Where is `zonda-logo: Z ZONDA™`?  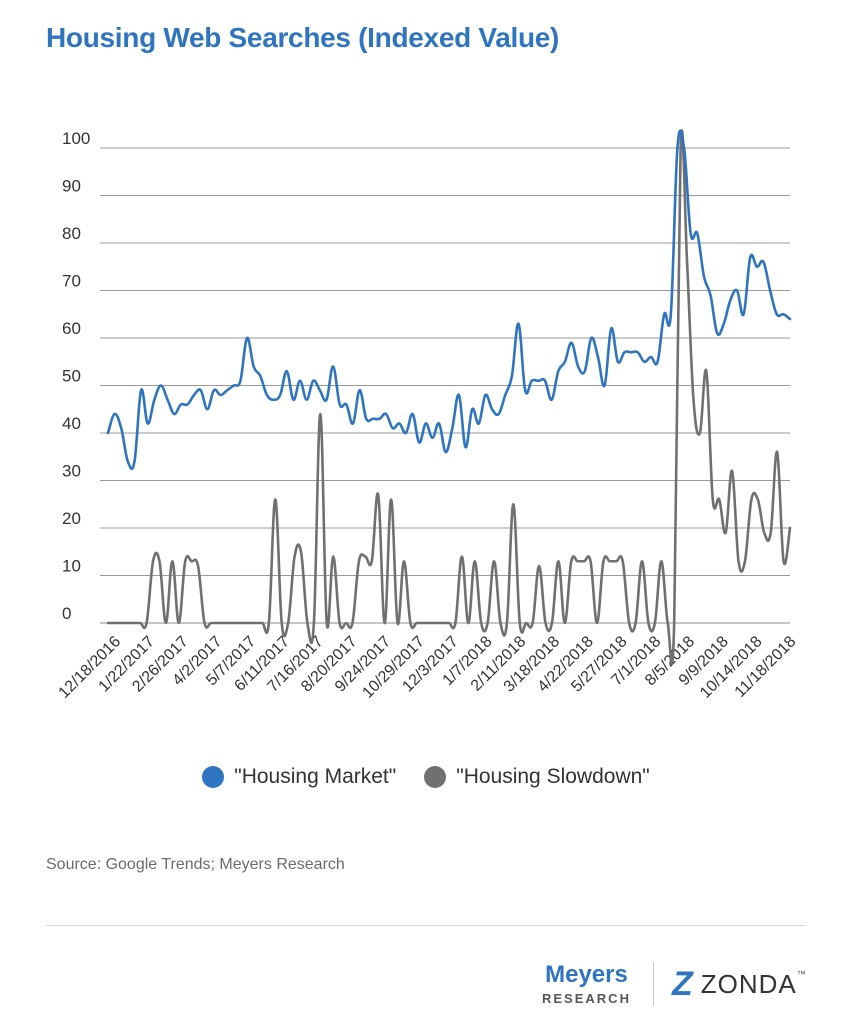
zonda-logo: Z ZONDA™ is located at coordinates (739, 984).